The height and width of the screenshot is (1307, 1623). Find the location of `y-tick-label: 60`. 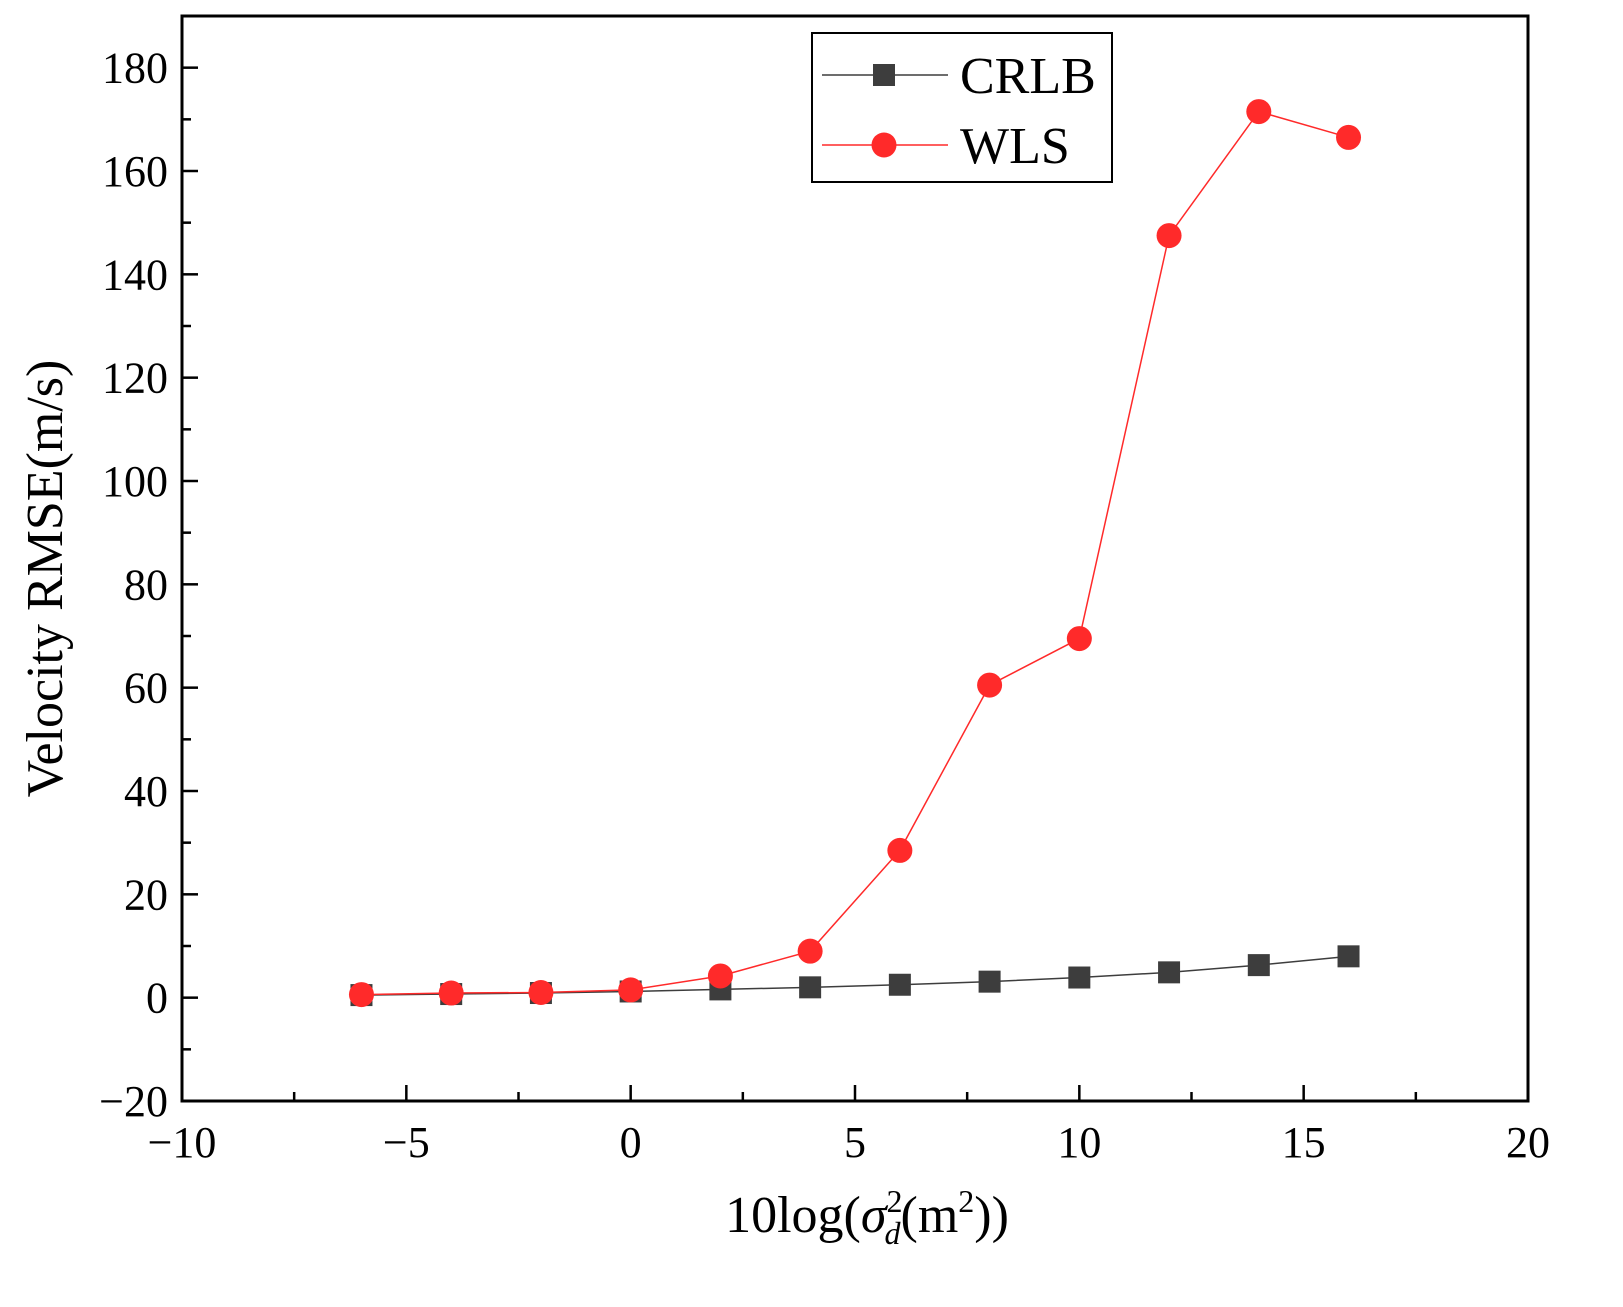

y-tick-label: 60 is located at coordinates (146, 688).